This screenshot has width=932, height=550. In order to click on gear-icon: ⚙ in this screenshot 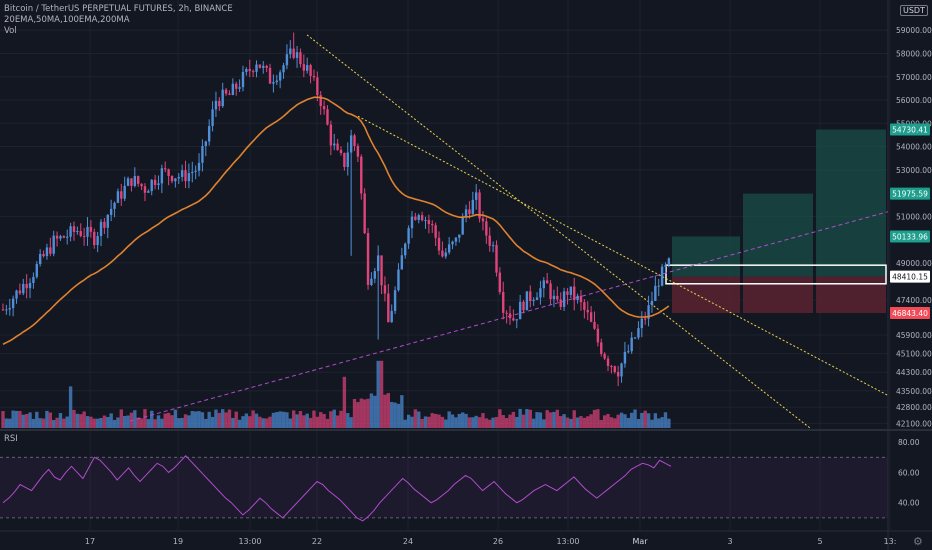, I will do `click(918, 541)`.